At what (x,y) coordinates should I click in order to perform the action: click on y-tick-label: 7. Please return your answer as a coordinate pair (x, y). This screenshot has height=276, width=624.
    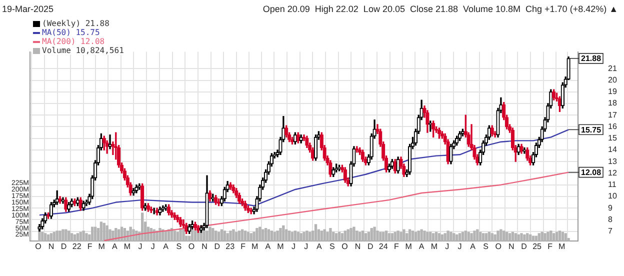
    Looking at the image, I should click on (610, 231).